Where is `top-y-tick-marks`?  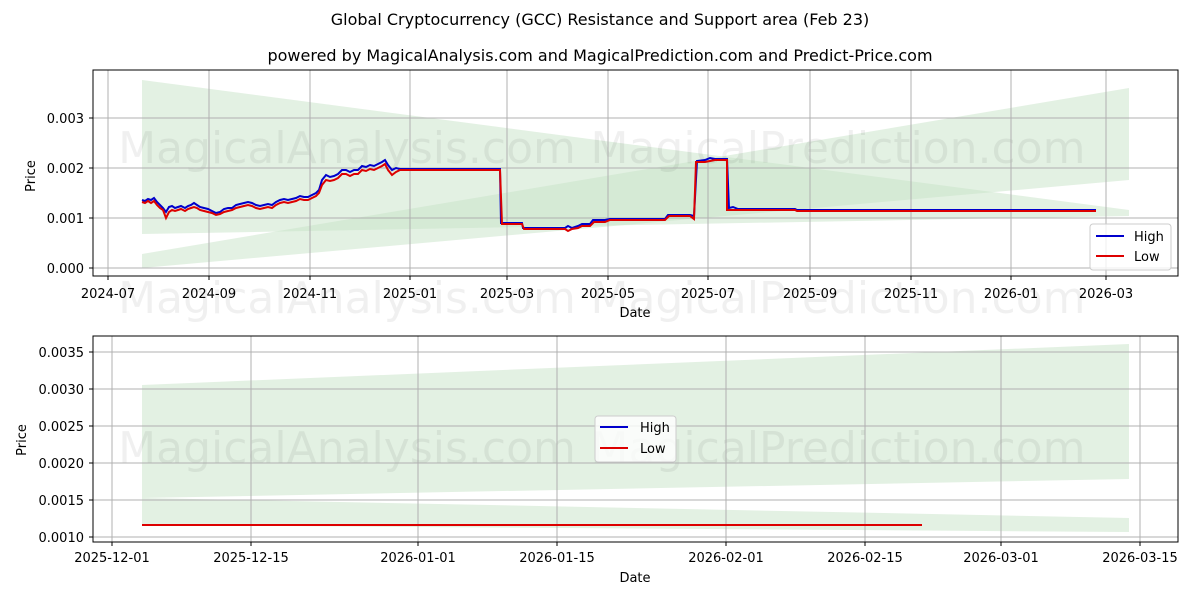 top-y-tick-marks is located at coordinates (91, 193).